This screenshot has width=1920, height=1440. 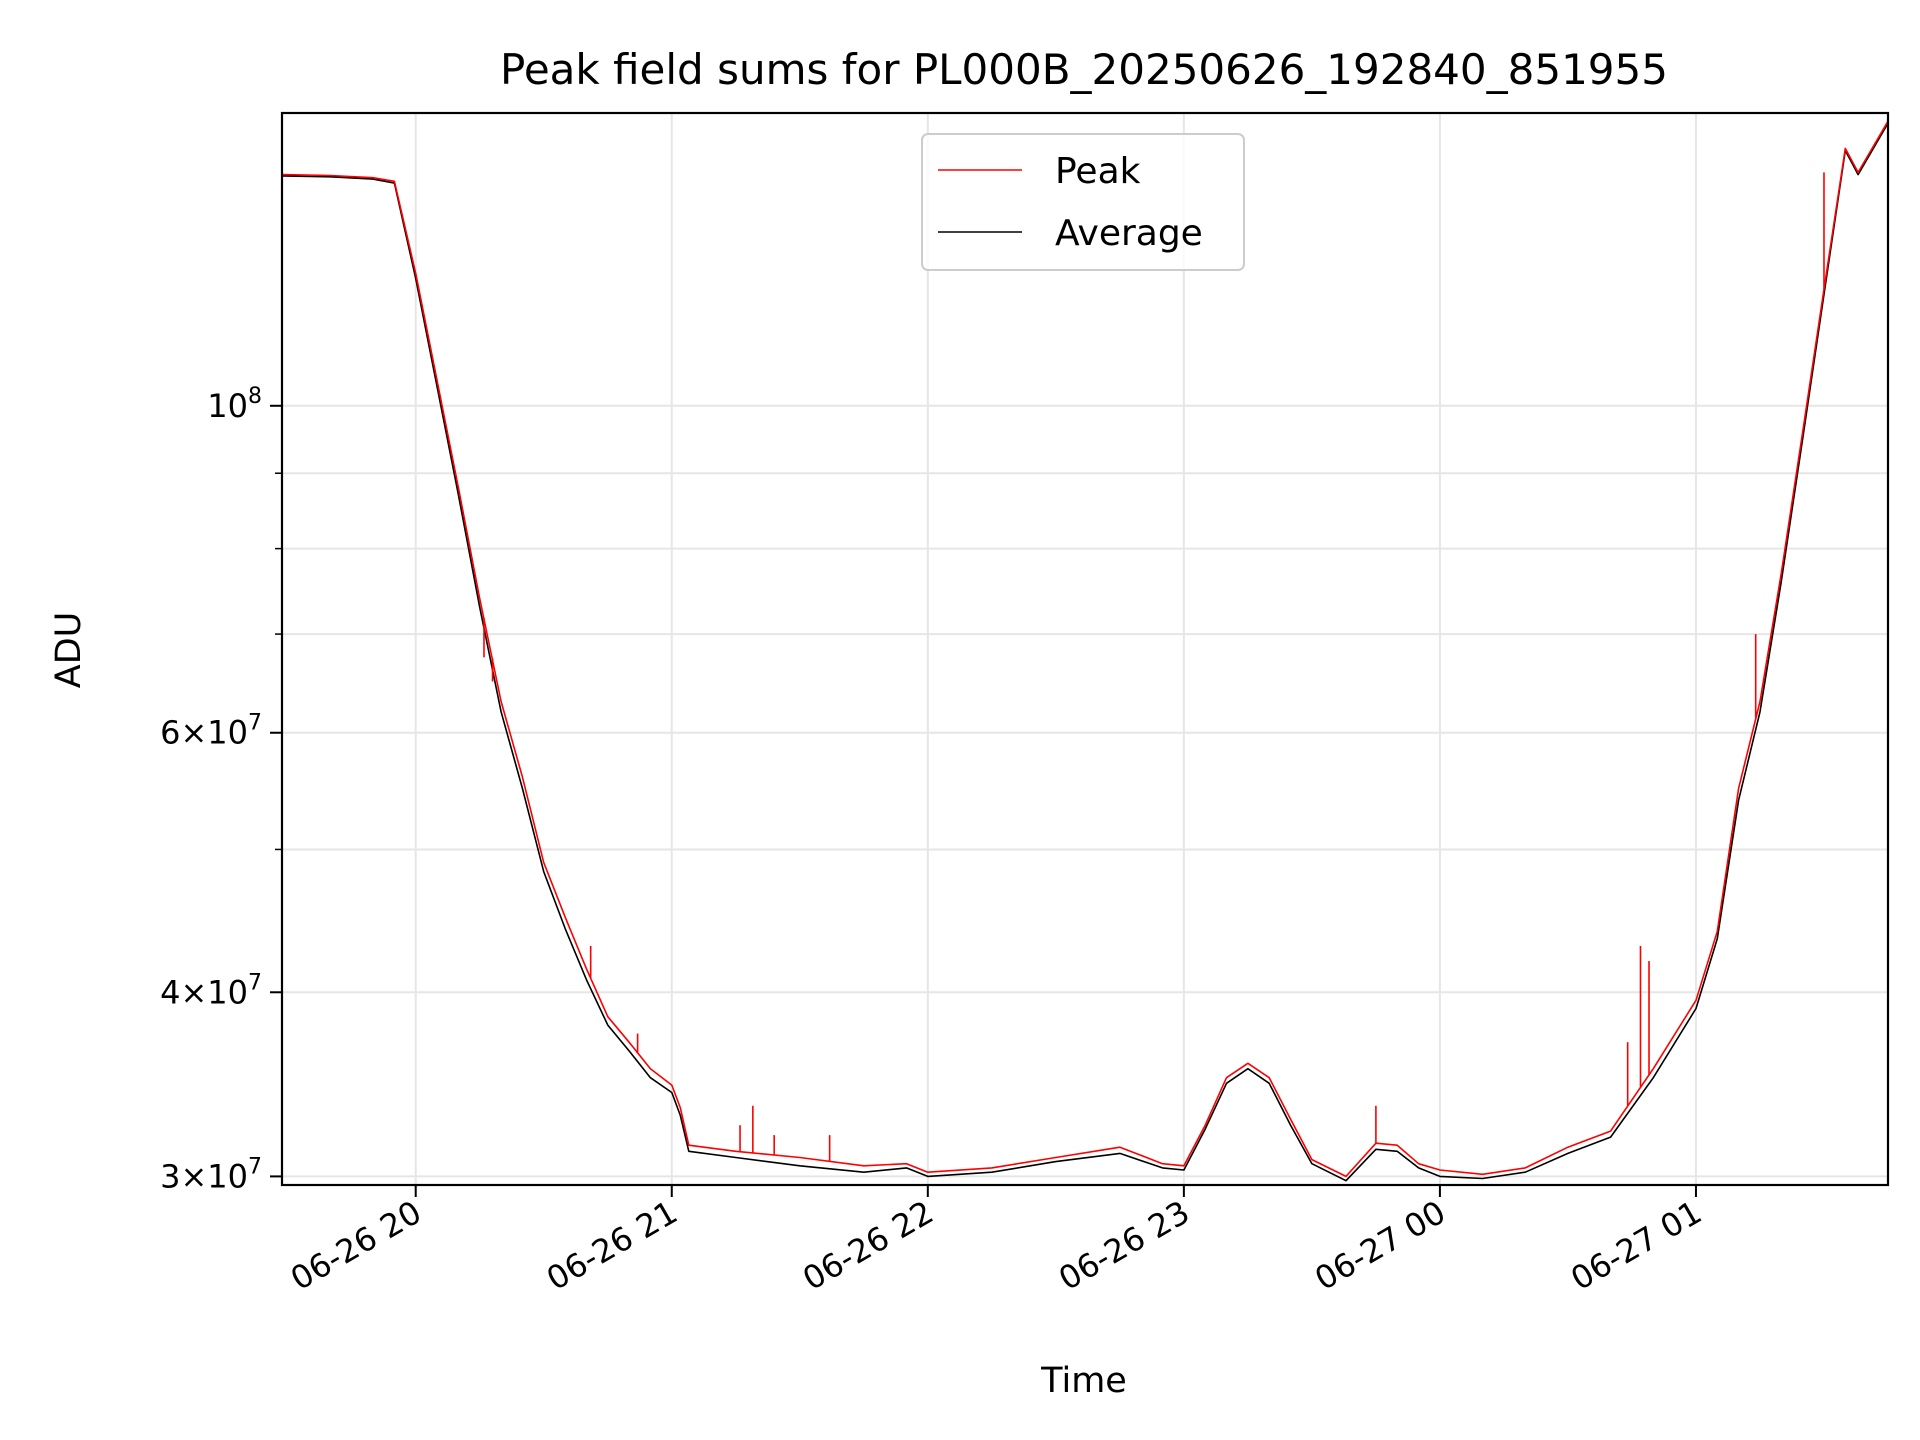 I want to click on y-axis-label: ADU, so click(x=69, y=650).